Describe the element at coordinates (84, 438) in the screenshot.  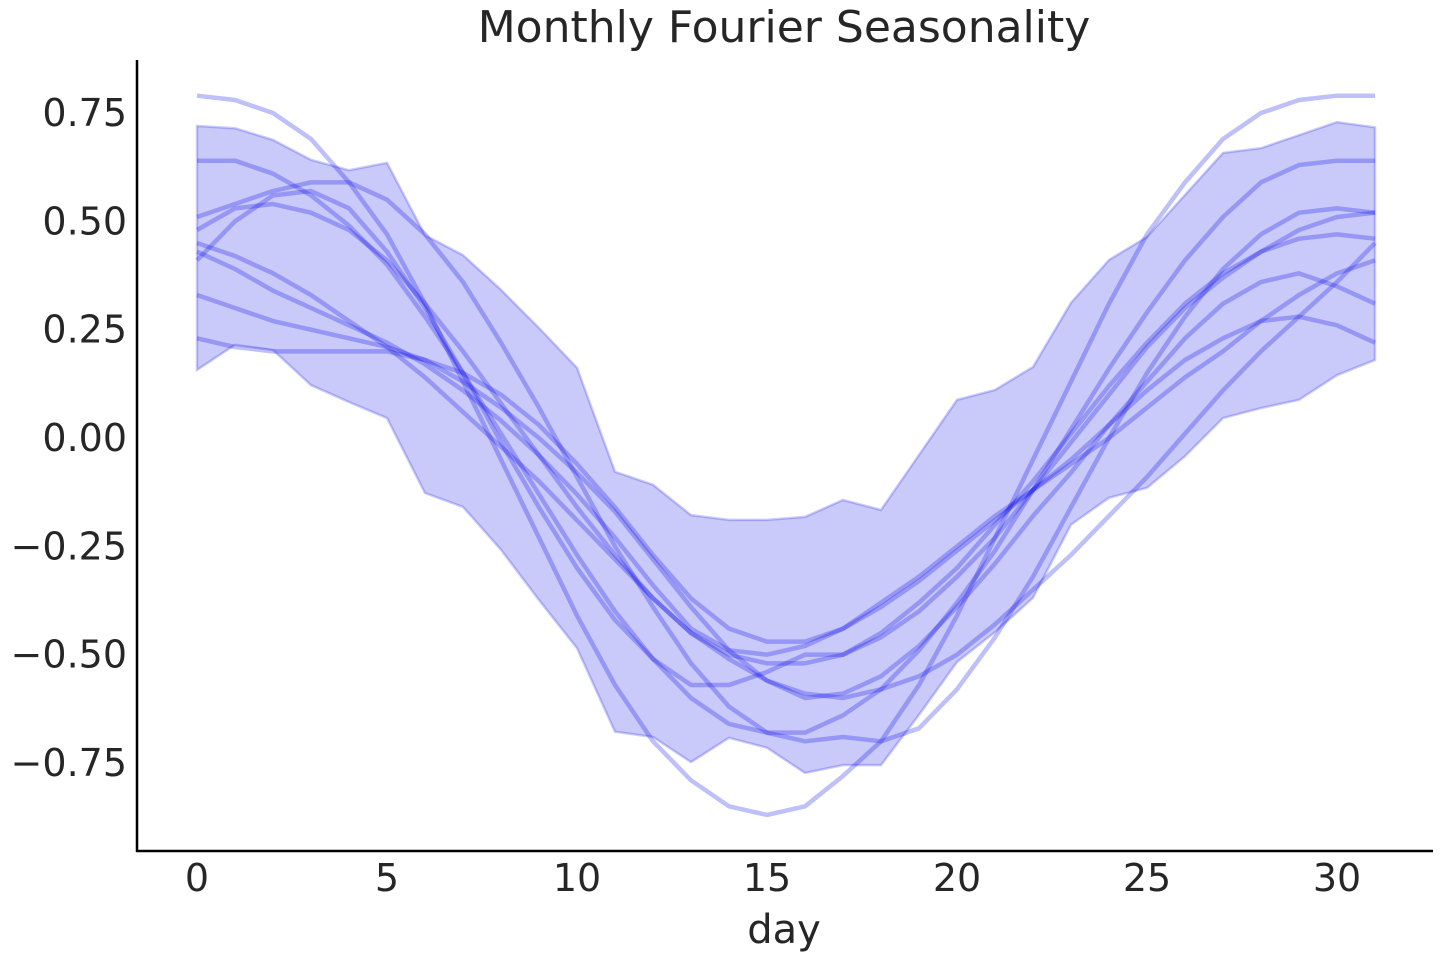
I see `y-tick-label: 0.00` at that location.